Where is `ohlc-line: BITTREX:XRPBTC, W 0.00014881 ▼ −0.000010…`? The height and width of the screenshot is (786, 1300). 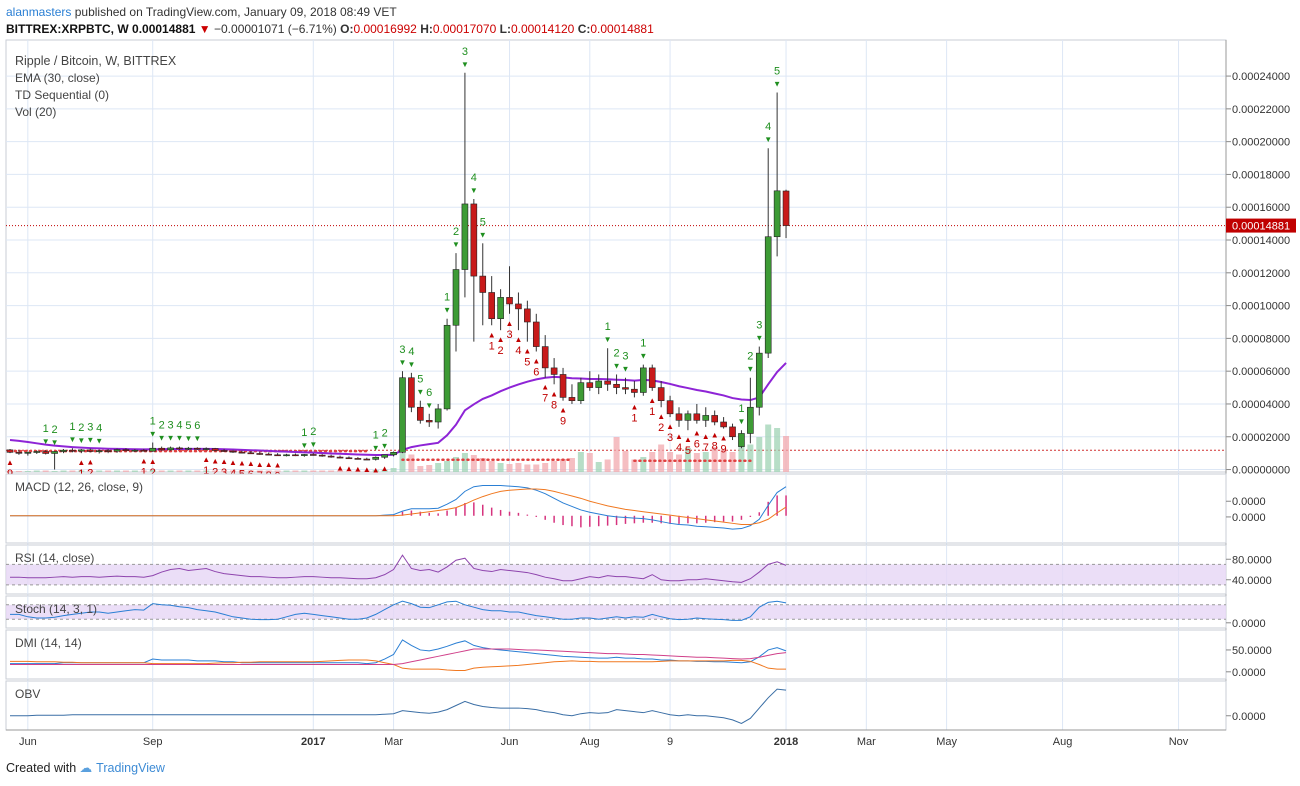
ohlc-line: BITTREX:XRPBTC, W 0.00014881 ▼ −0.000010… is located at coordinates (330, 29).